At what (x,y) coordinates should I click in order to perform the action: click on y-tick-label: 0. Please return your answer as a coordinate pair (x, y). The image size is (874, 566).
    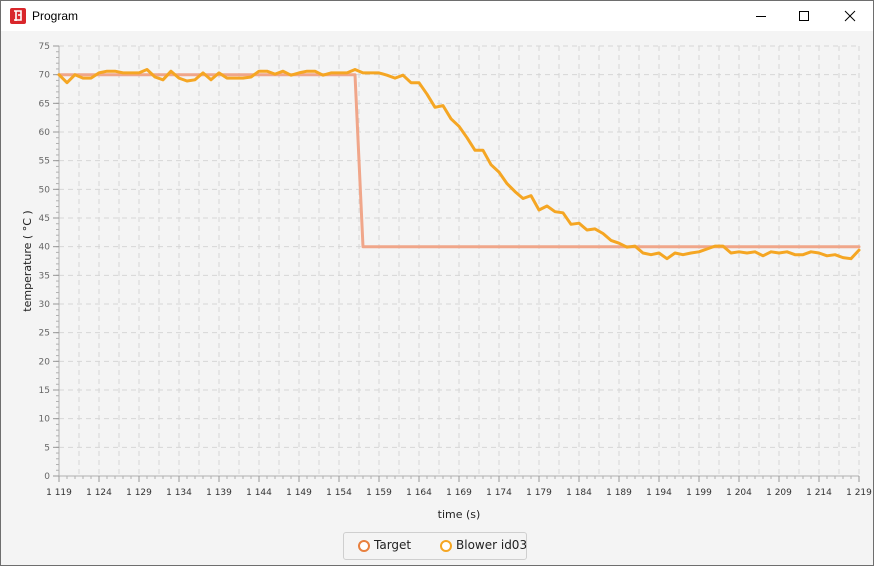
    Looking at the image, I should click on (47, 477).